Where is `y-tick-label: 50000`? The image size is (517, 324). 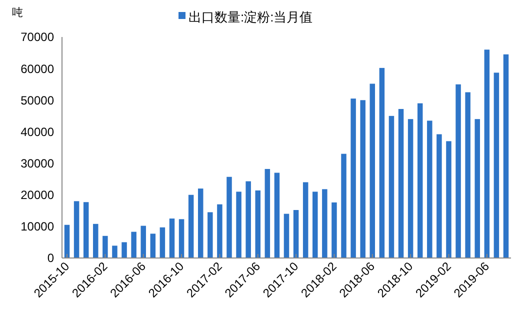 y-tick-label: 50000 is located at coordinates (37, 100).